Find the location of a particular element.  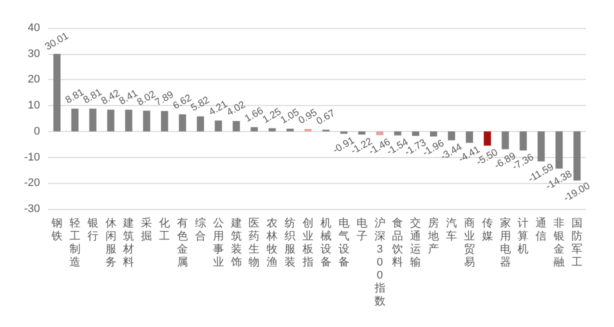

x-tick-label: 食品饮料 is located at coordinates (397, 243).